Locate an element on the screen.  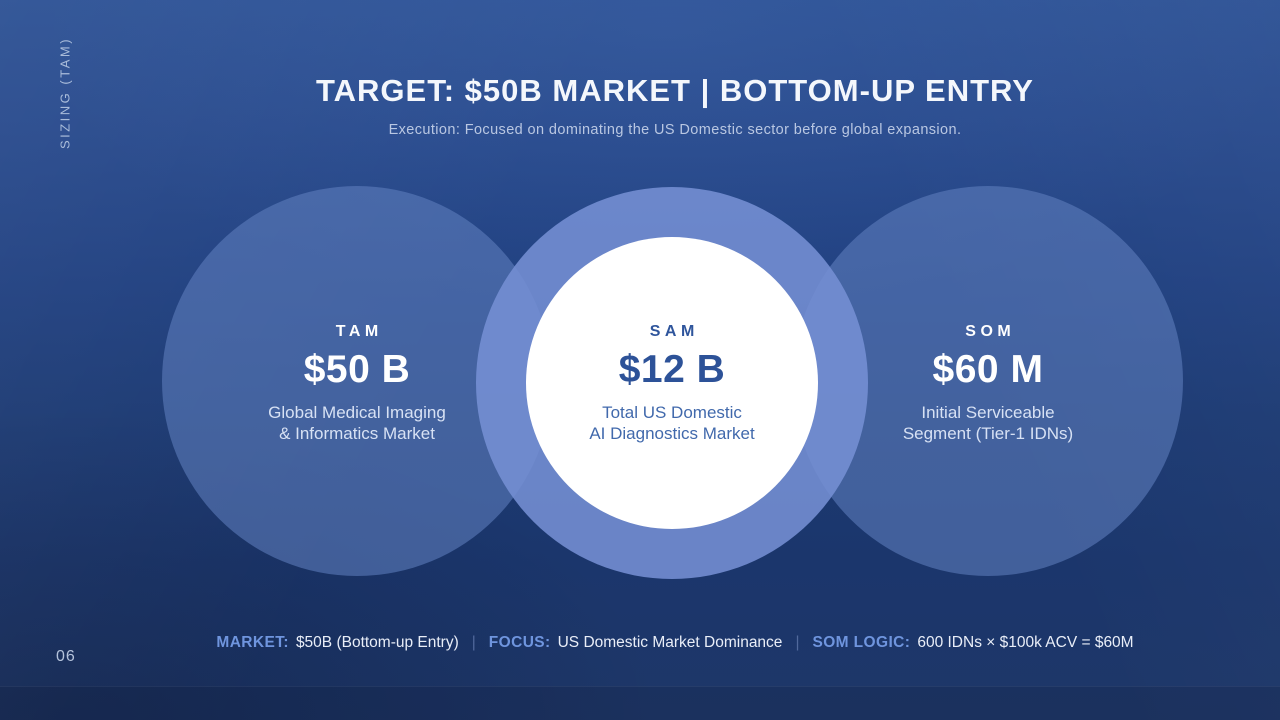
tam-description-line1: Global Medical Imaging is located at coordinates (357, 412).